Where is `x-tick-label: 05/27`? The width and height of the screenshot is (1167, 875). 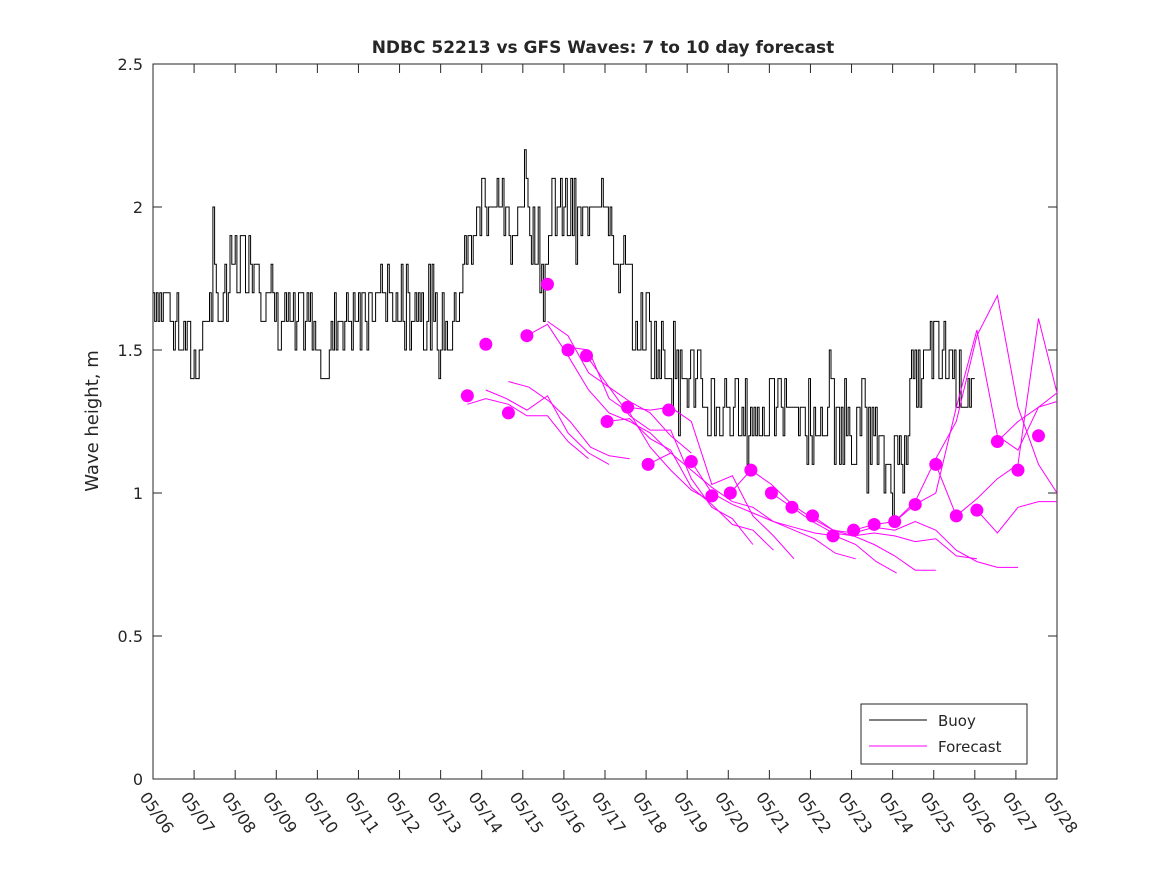 x-tick-label: 05/27 is located at coordinates (1020, 812).